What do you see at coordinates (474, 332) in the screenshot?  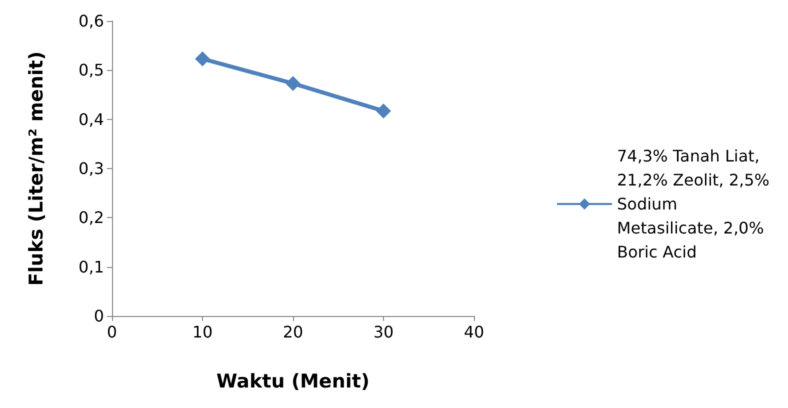 I see `x-tick-label: 40` at bounding box center [474, 332].